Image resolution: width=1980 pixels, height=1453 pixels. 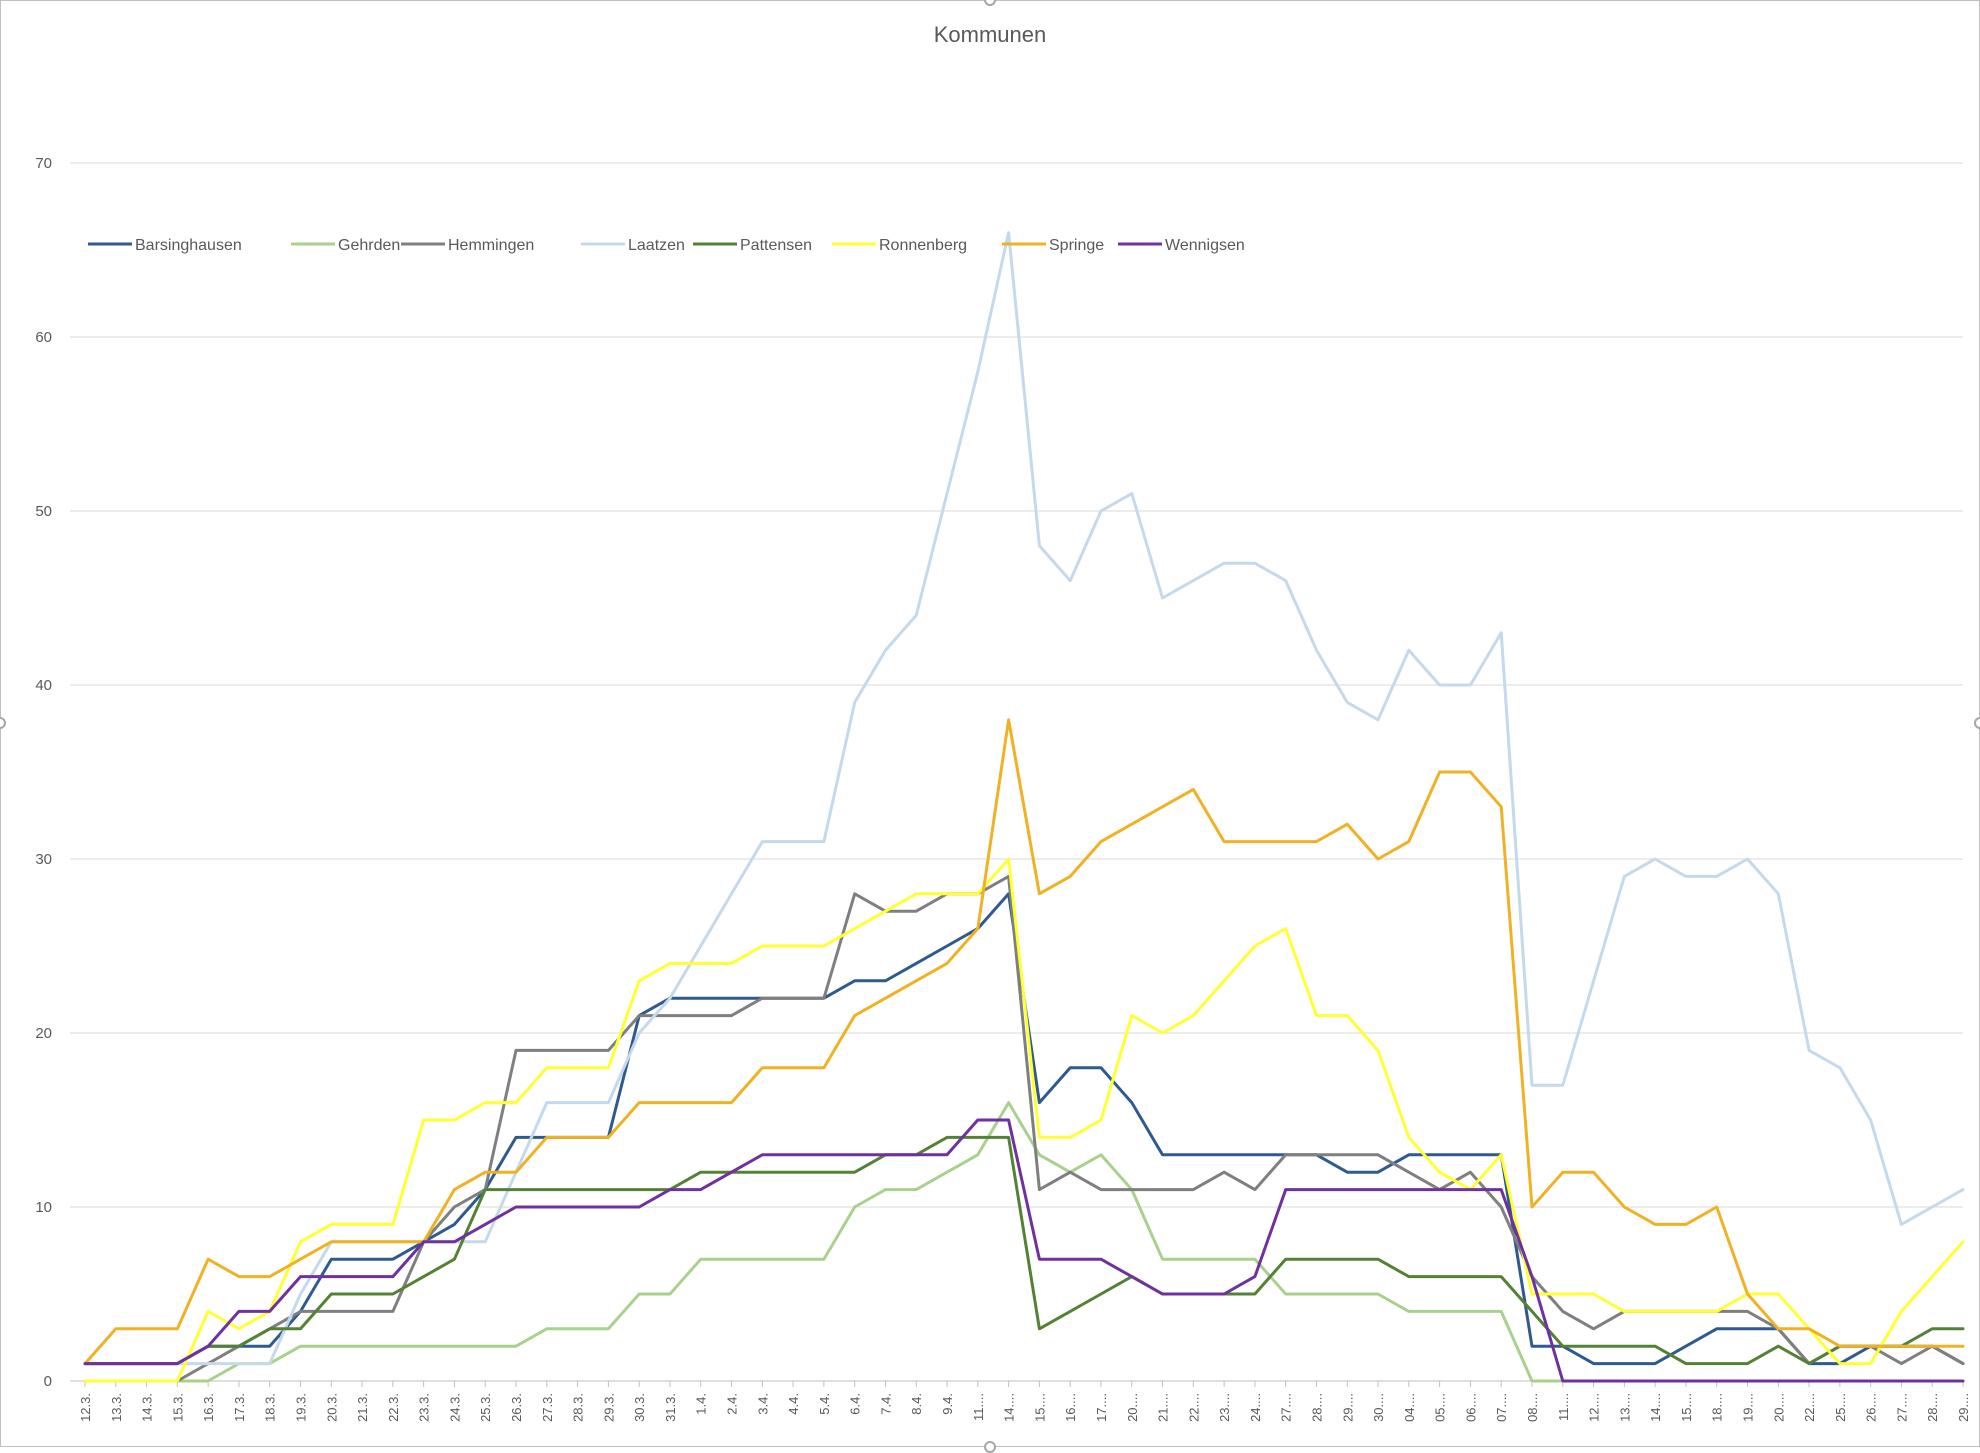 What do you see at coordinates (454, 1407) in the screenshot?
I see `x-tick-label: 24.3.` at bounding box center [454, 1407].